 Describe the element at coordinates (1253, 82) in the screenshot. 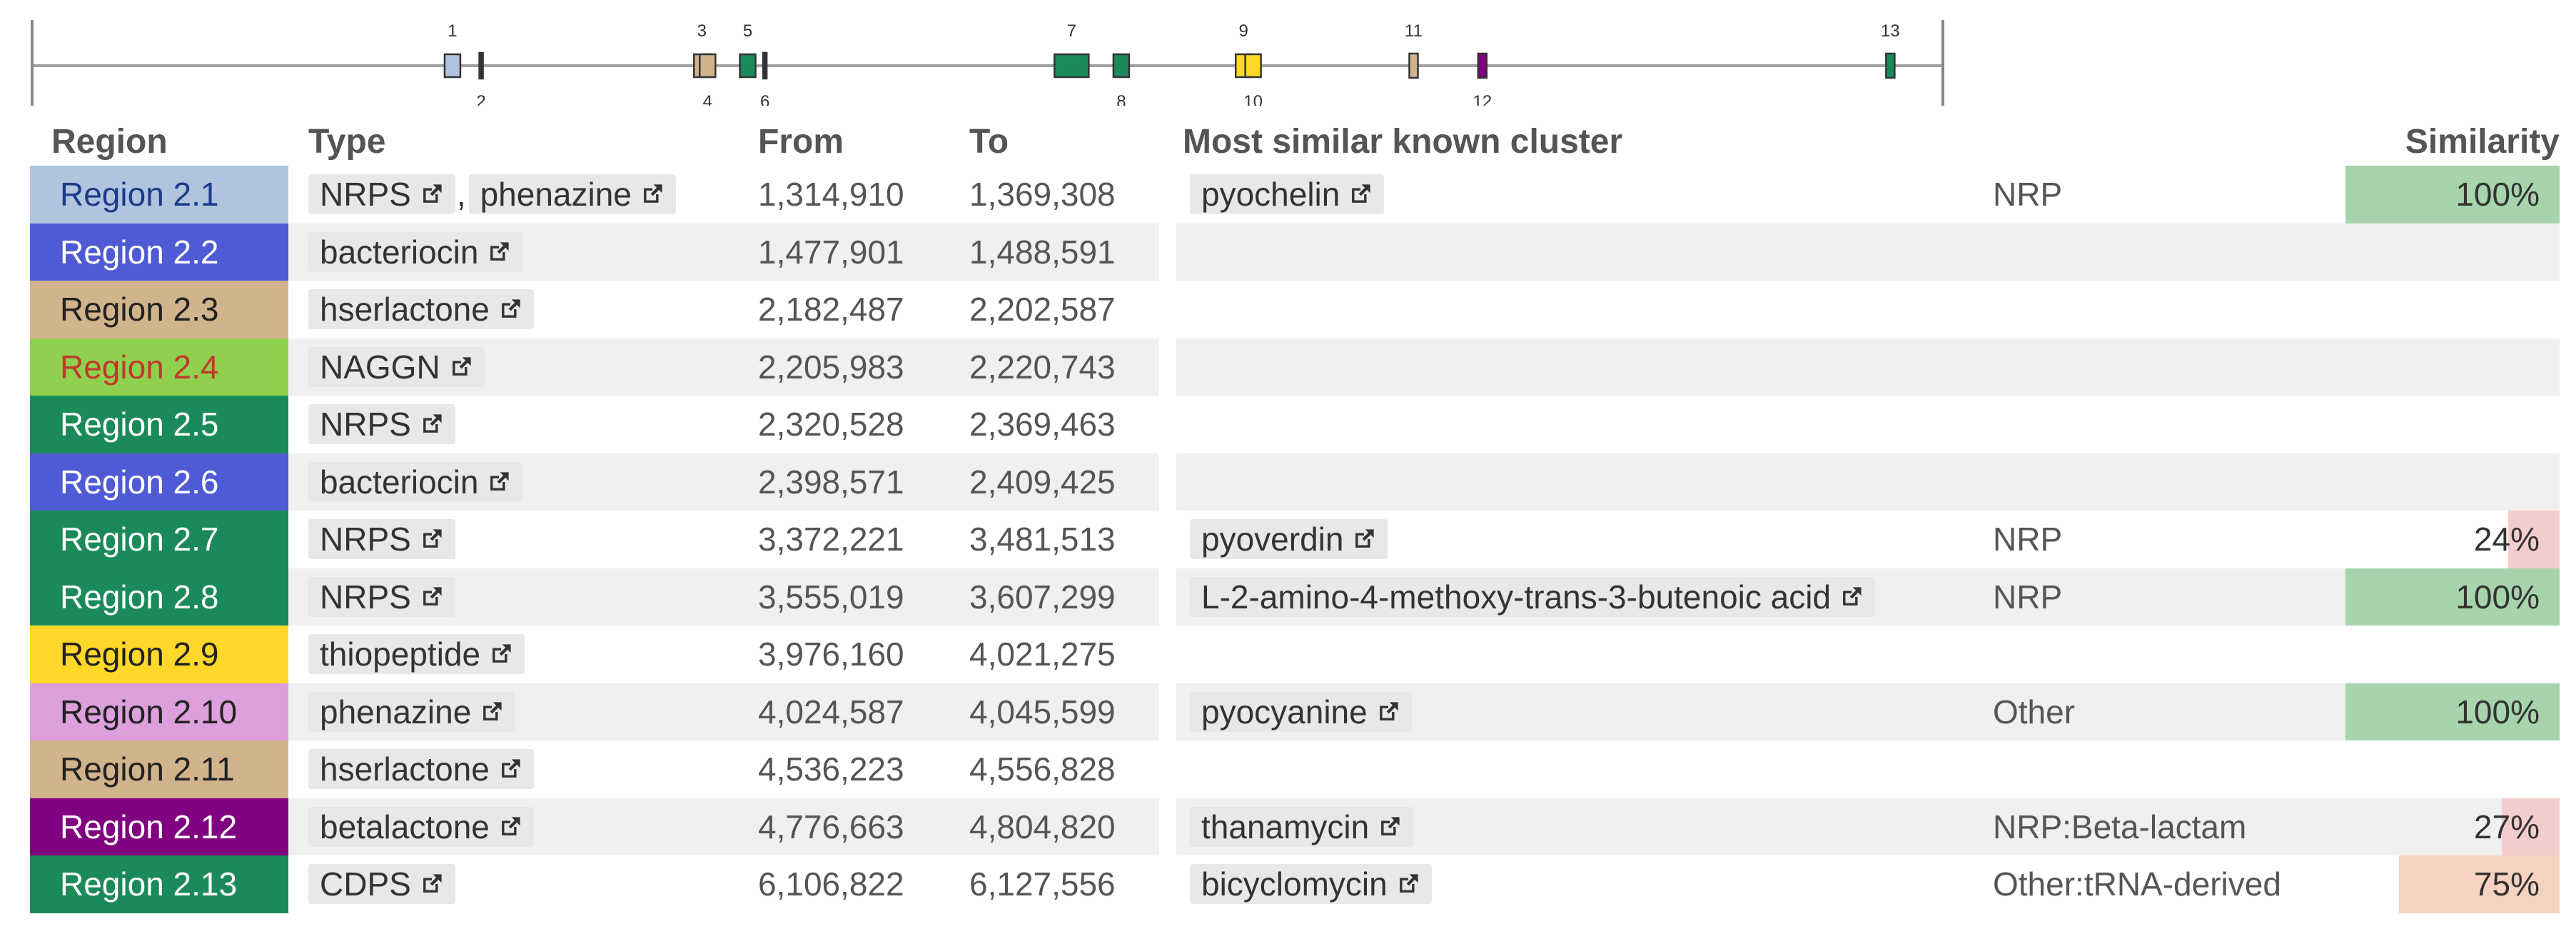

I see `overview-region-marker: 10` at that location.